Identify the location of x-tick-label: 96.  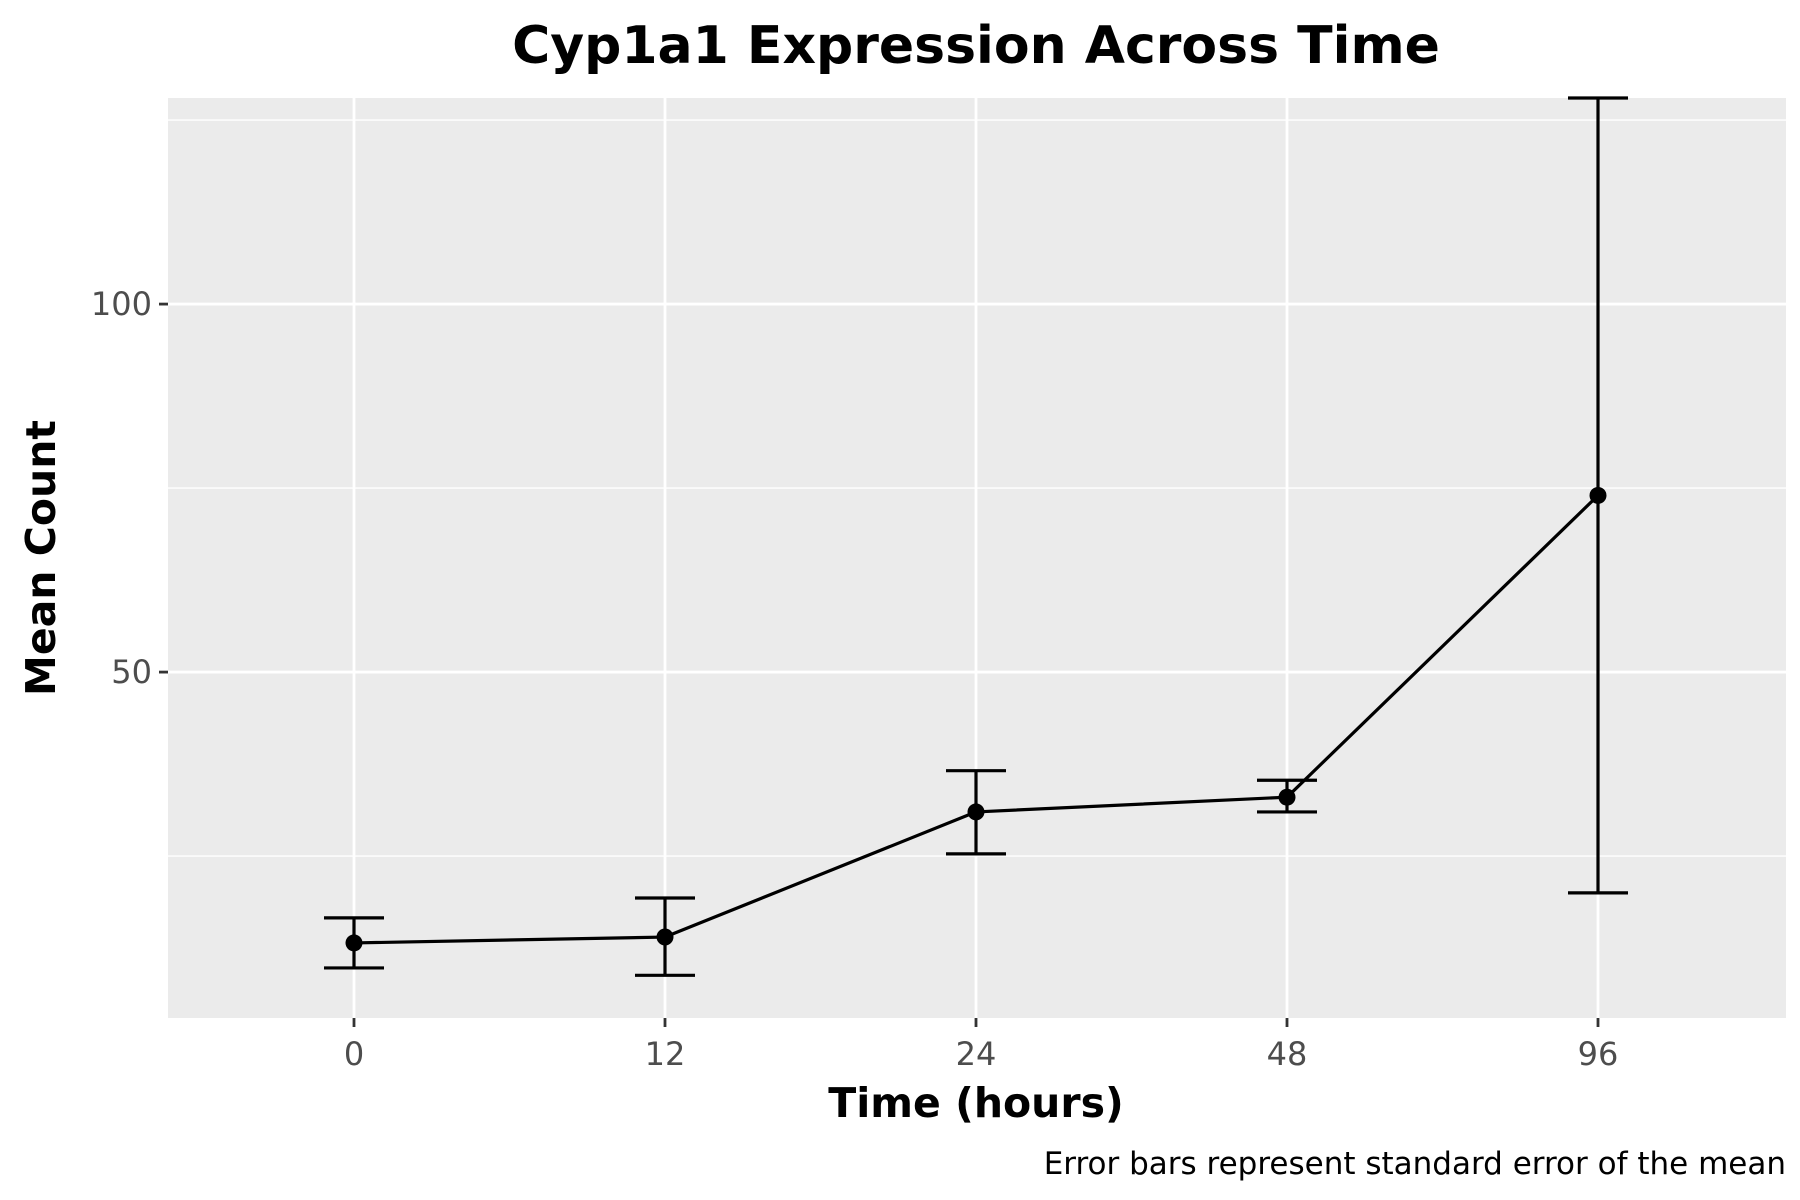
(1598, 1054).